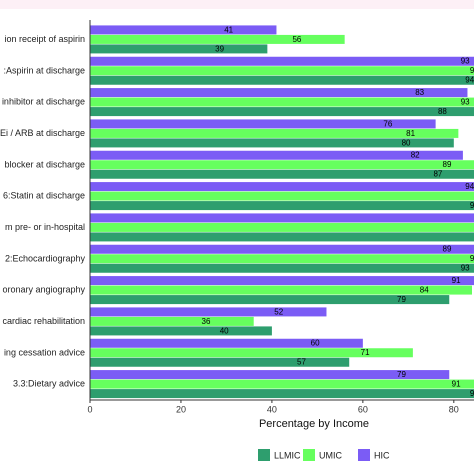 This screenshot has width=474, height=474. Describe the element at coordinates (228, 29) in the screenshot. I see `value-label: 41` at that location.